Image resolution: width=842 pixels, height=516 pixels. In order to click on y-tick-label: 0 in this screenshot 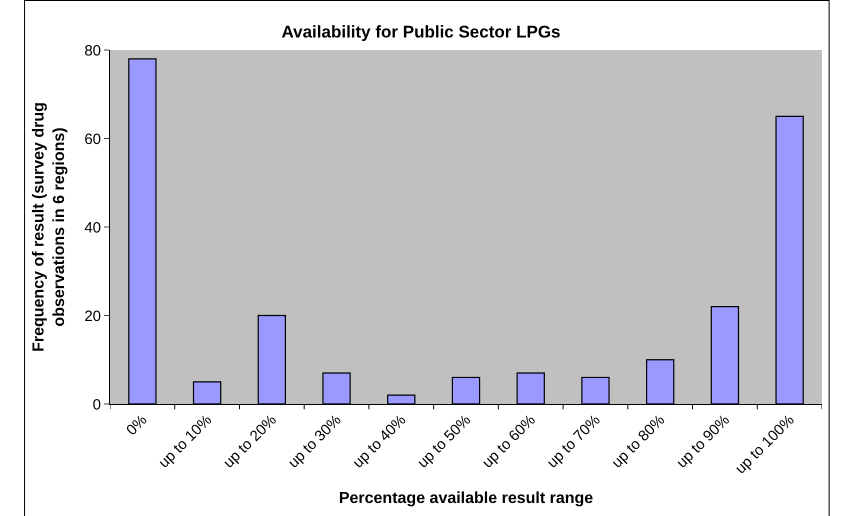, I will do `click(96, 405)`.